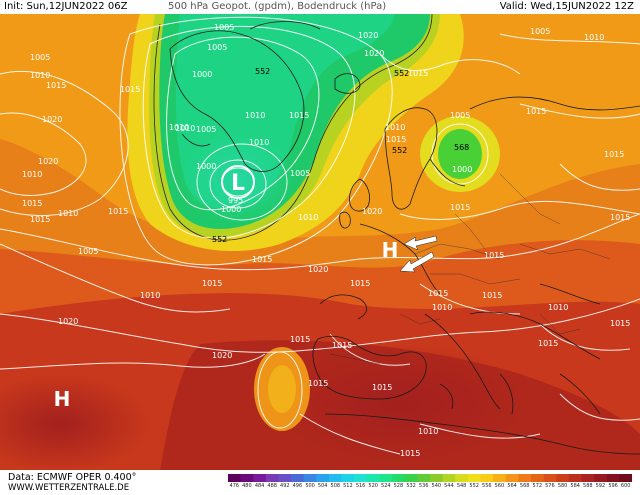  I want to click on legend-tick-label: 476, so click(234, 486).